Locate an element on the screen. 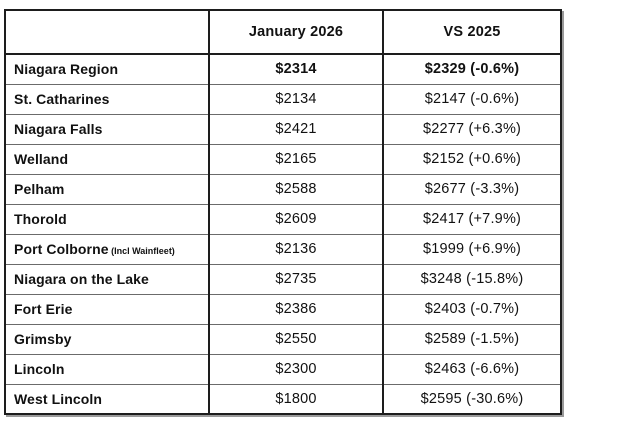 Image resolution: width=640 pixels, height=427 pixels. jan-2026-cell: $2314 is located at coordinates (295, 68).